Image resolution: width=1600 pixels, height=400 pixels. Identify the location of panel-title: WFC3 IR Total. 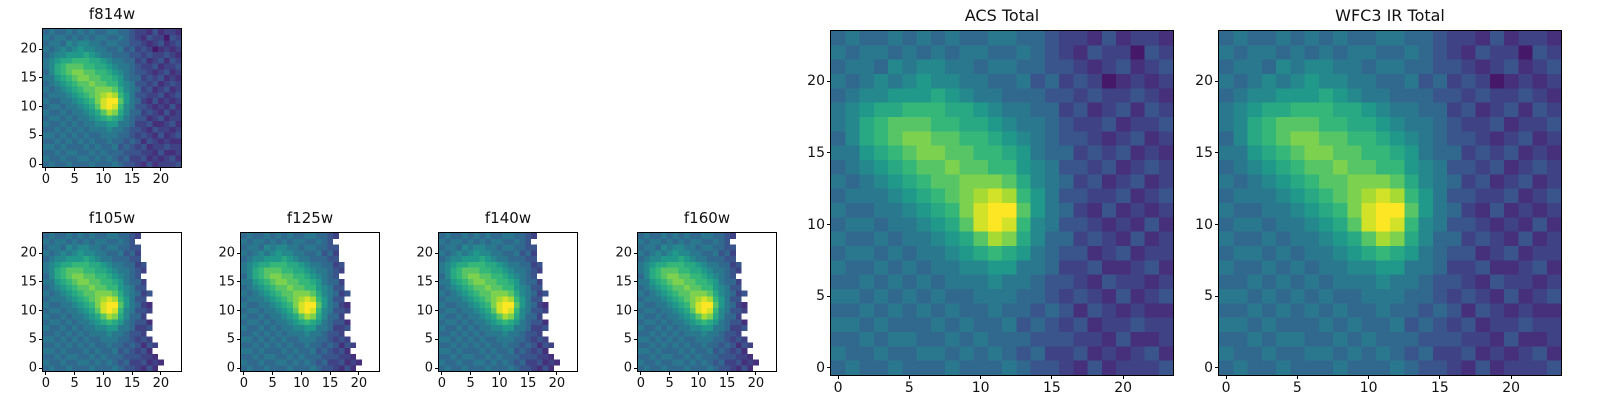
(1390, 15).